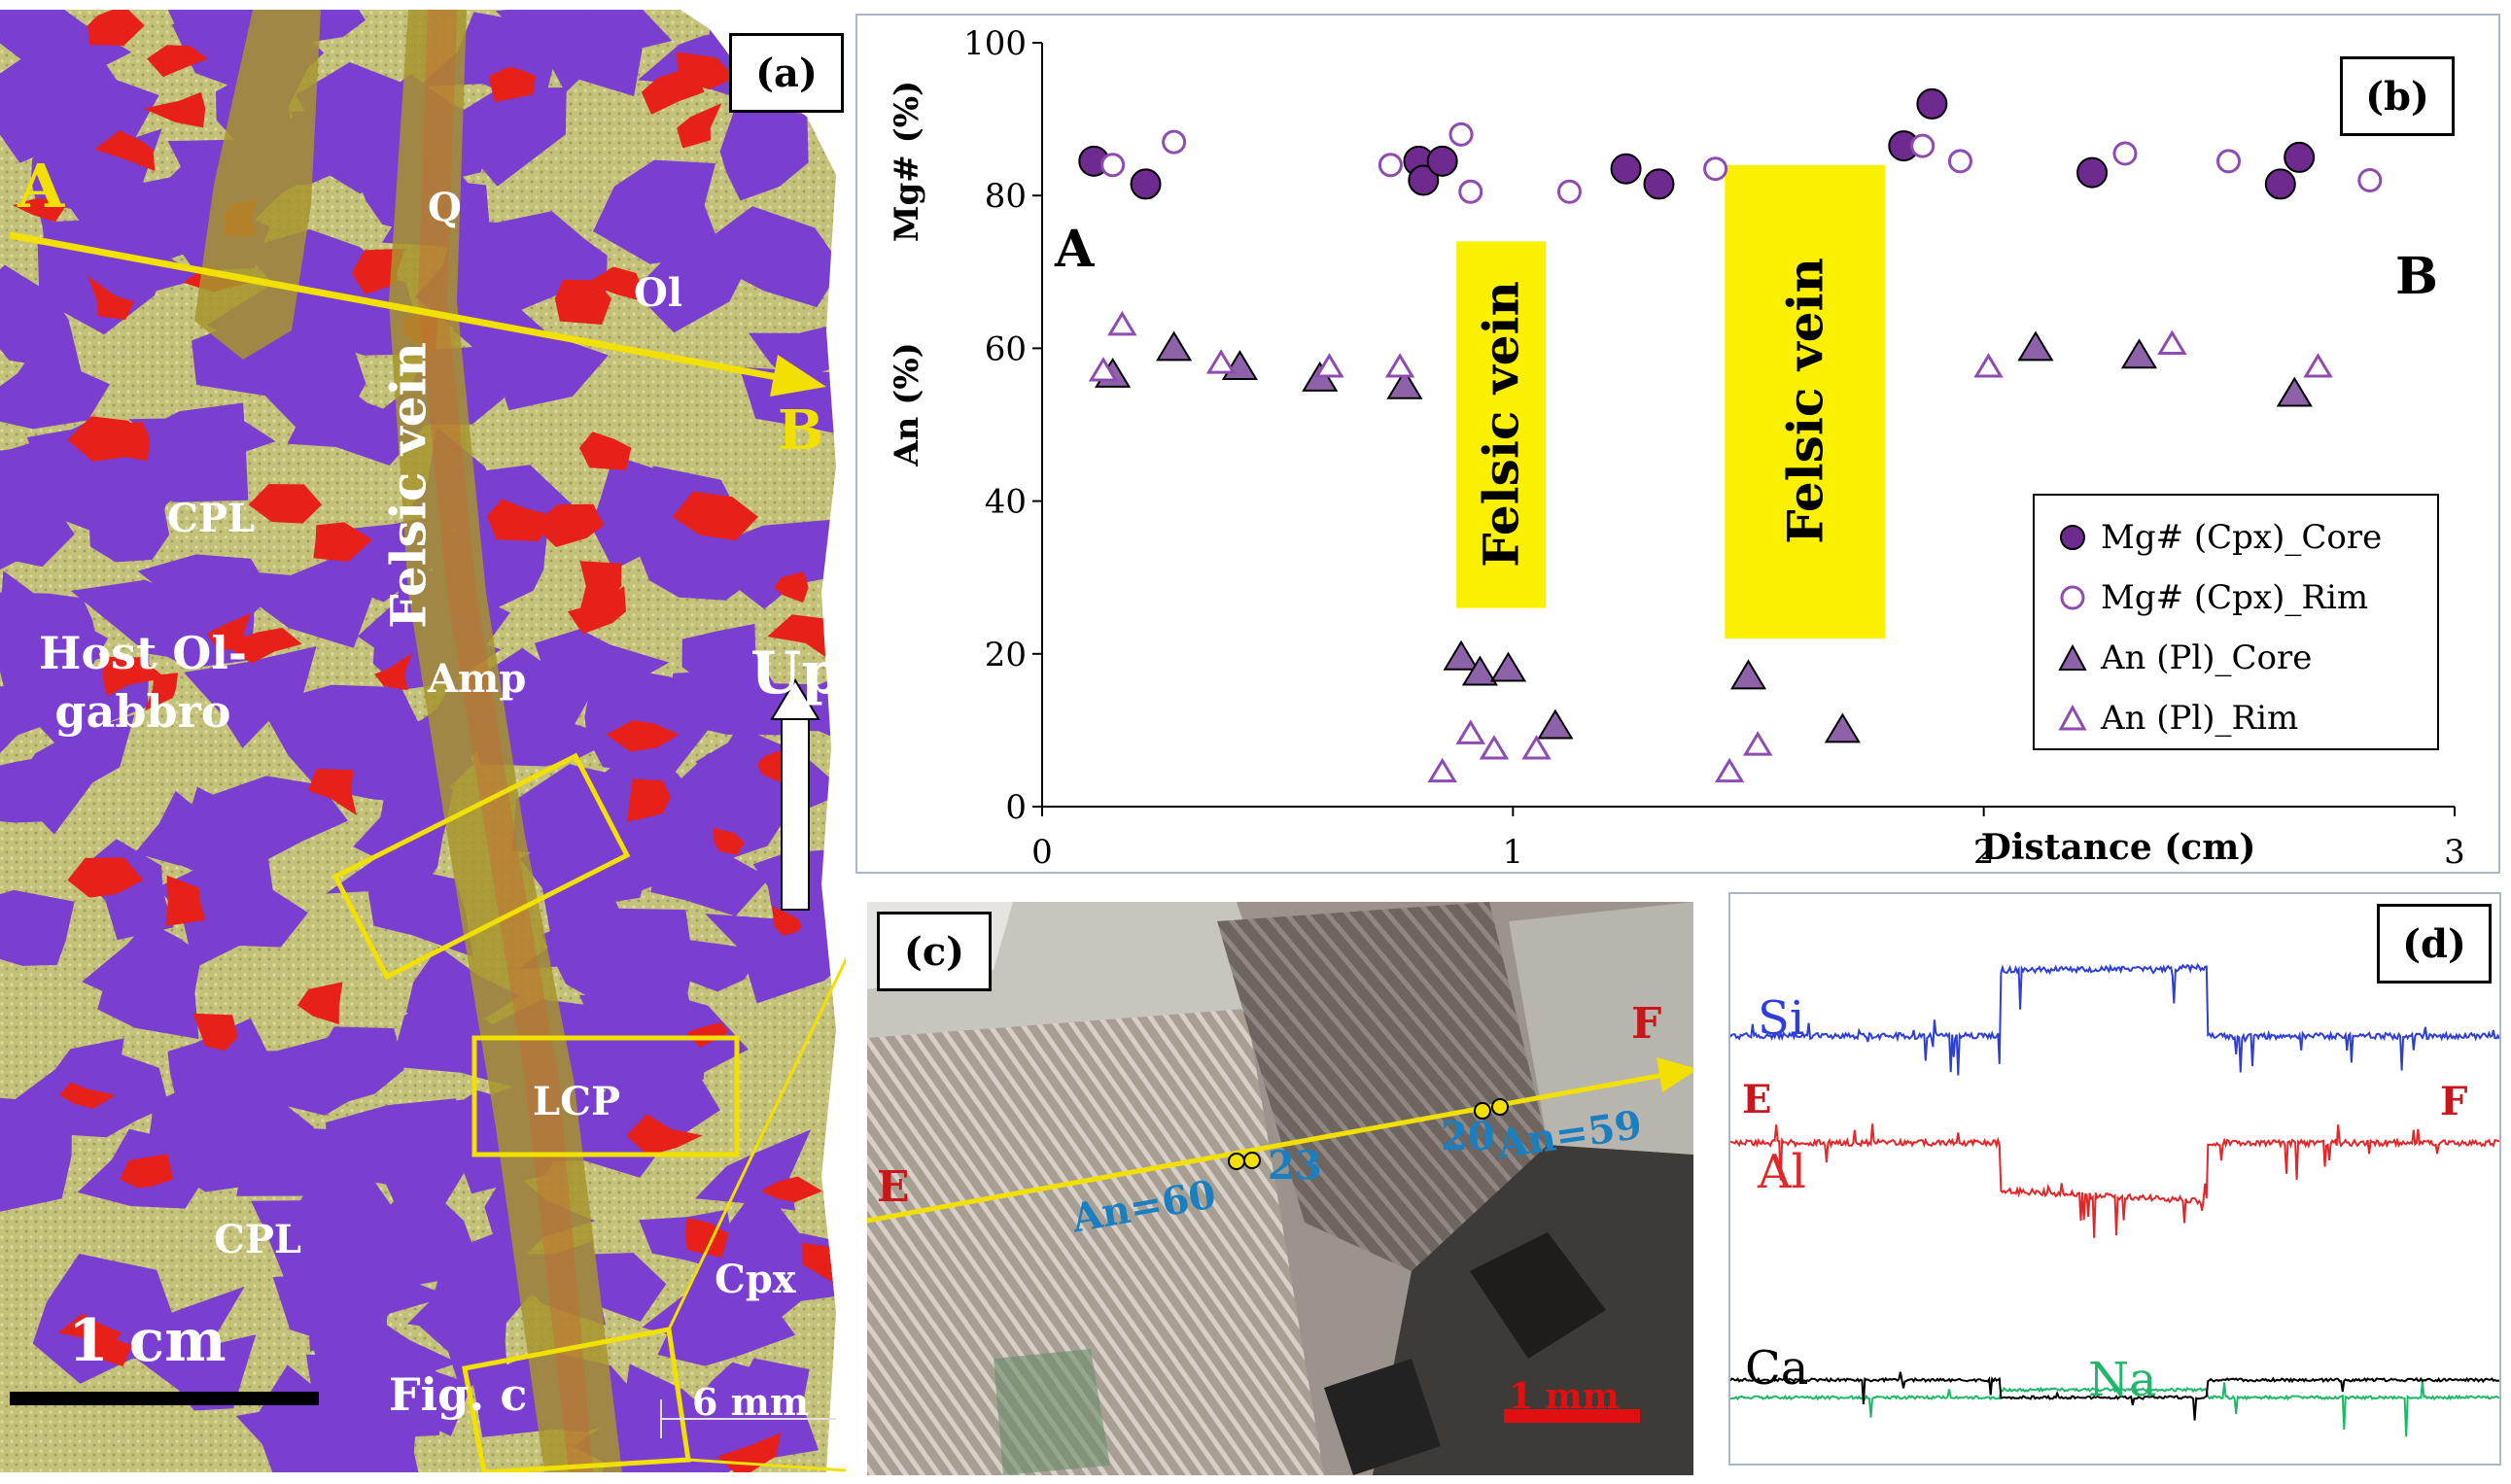 Image resolution: width=2511 pixels, height=1484 pixels. Describe the element at coordinates (907, 404) in the screenshot. I see `y-axis-label-an: An (%)` at that location.